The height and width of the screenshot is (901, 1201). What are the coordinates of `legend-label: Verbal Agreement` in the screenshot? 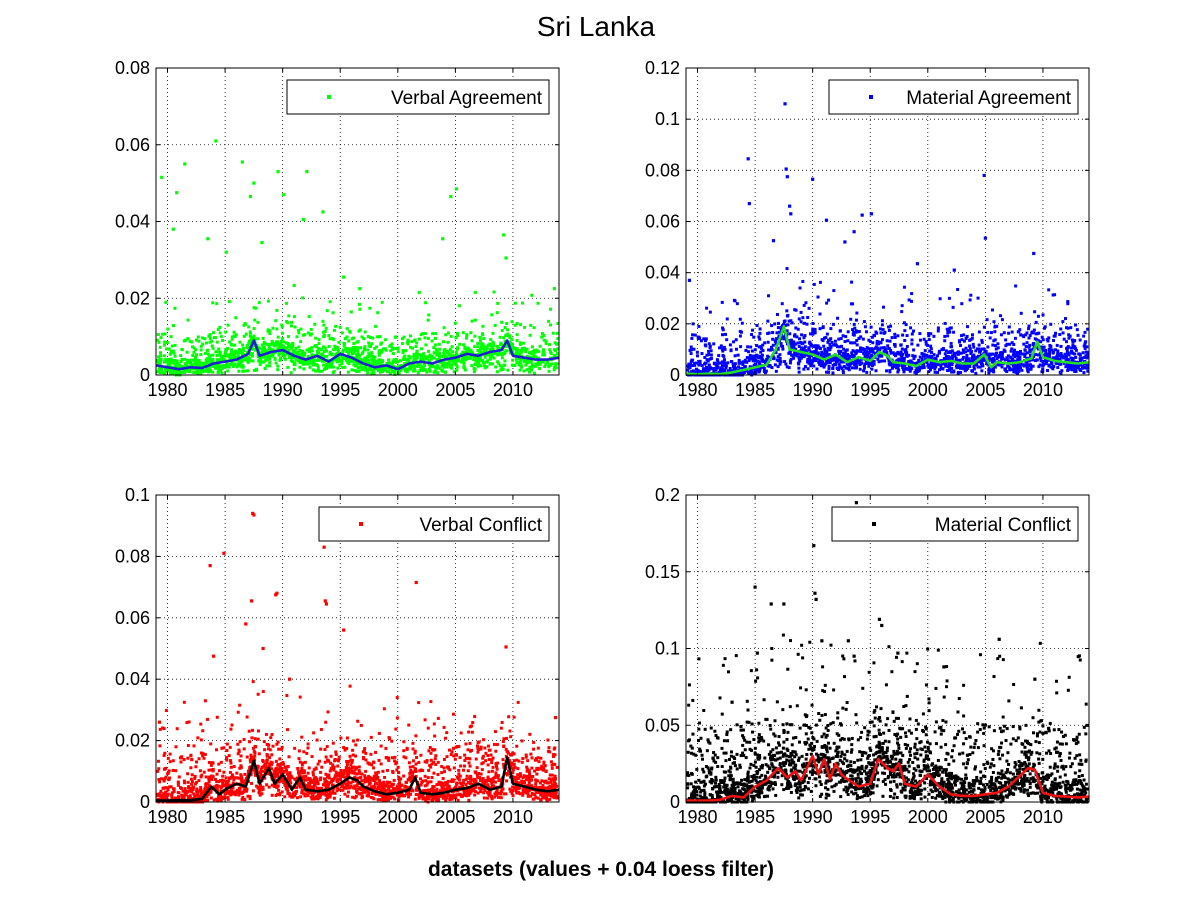 It's located at (467, 98).